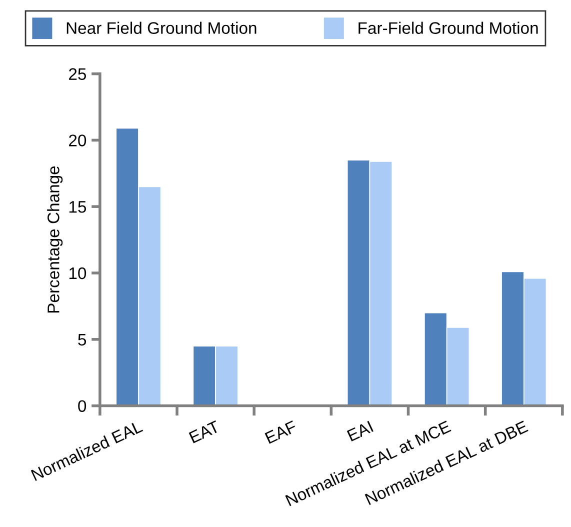  I want to click on y-tick-label: 10, so click(77, 273).